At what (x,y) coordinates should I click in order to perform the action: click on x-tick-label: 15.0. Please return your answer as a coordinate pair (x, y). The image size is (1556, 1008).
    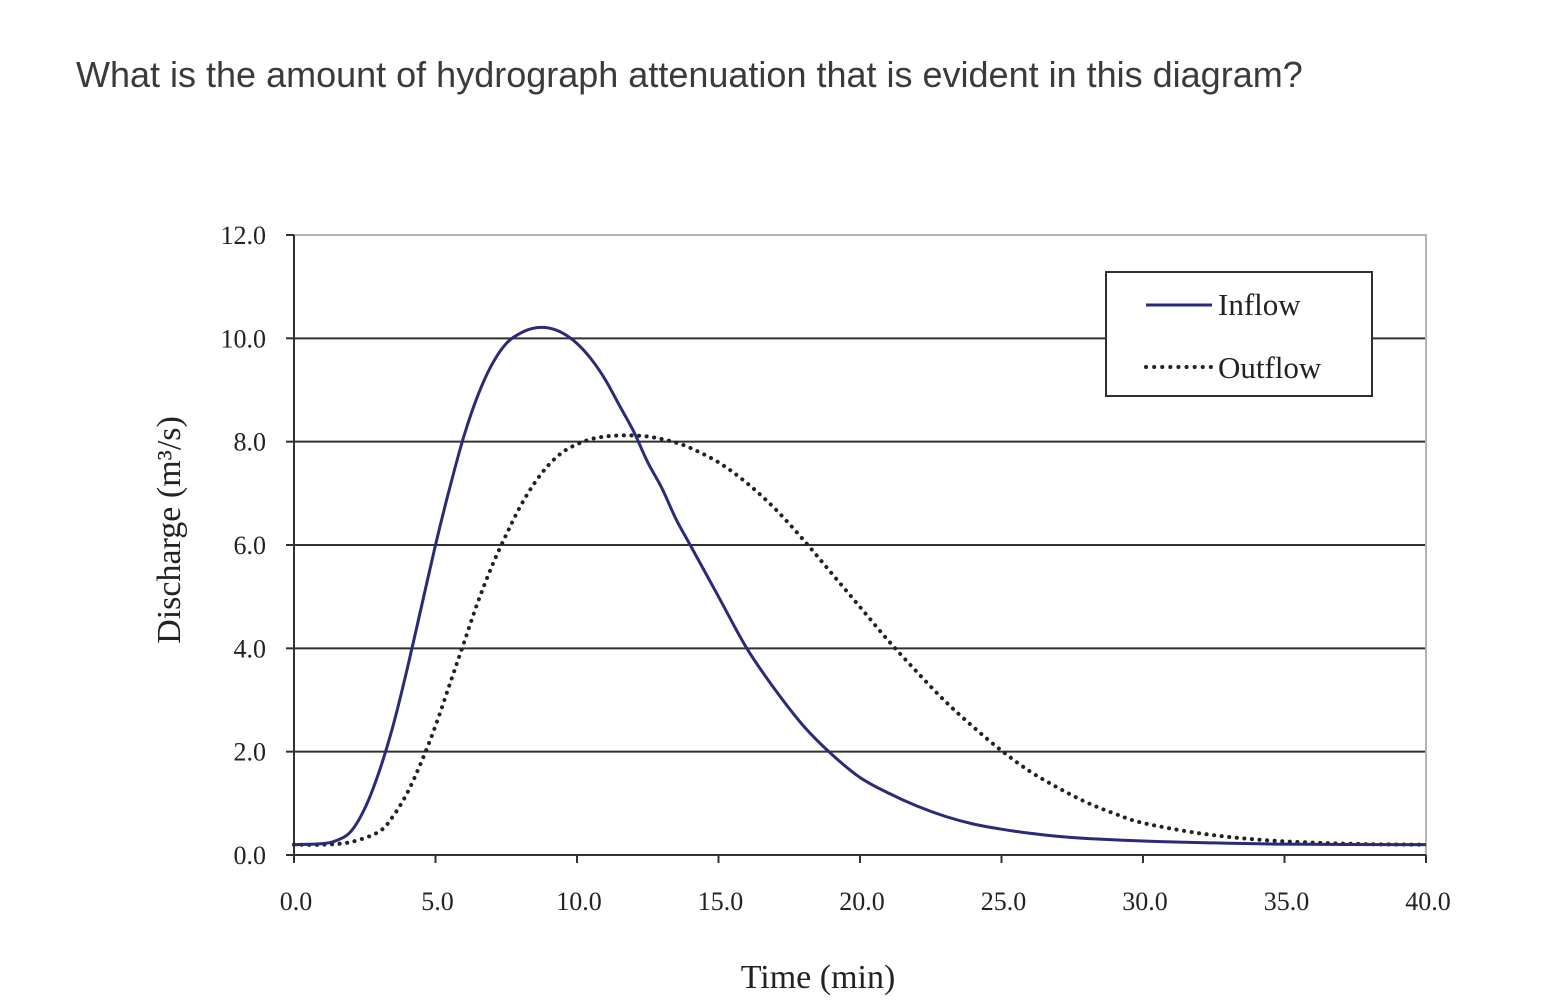
    Looking at the image, I should click on (721, 901).